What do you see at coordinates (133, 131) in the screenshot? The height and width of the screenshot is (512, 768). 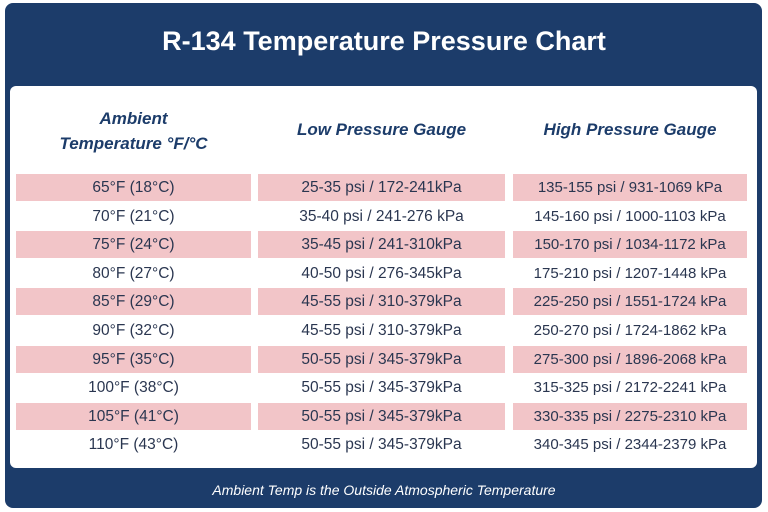 I see `header-ambient-temperature: Ambient Temperature °F/°C` at bounding box center [133, 131].